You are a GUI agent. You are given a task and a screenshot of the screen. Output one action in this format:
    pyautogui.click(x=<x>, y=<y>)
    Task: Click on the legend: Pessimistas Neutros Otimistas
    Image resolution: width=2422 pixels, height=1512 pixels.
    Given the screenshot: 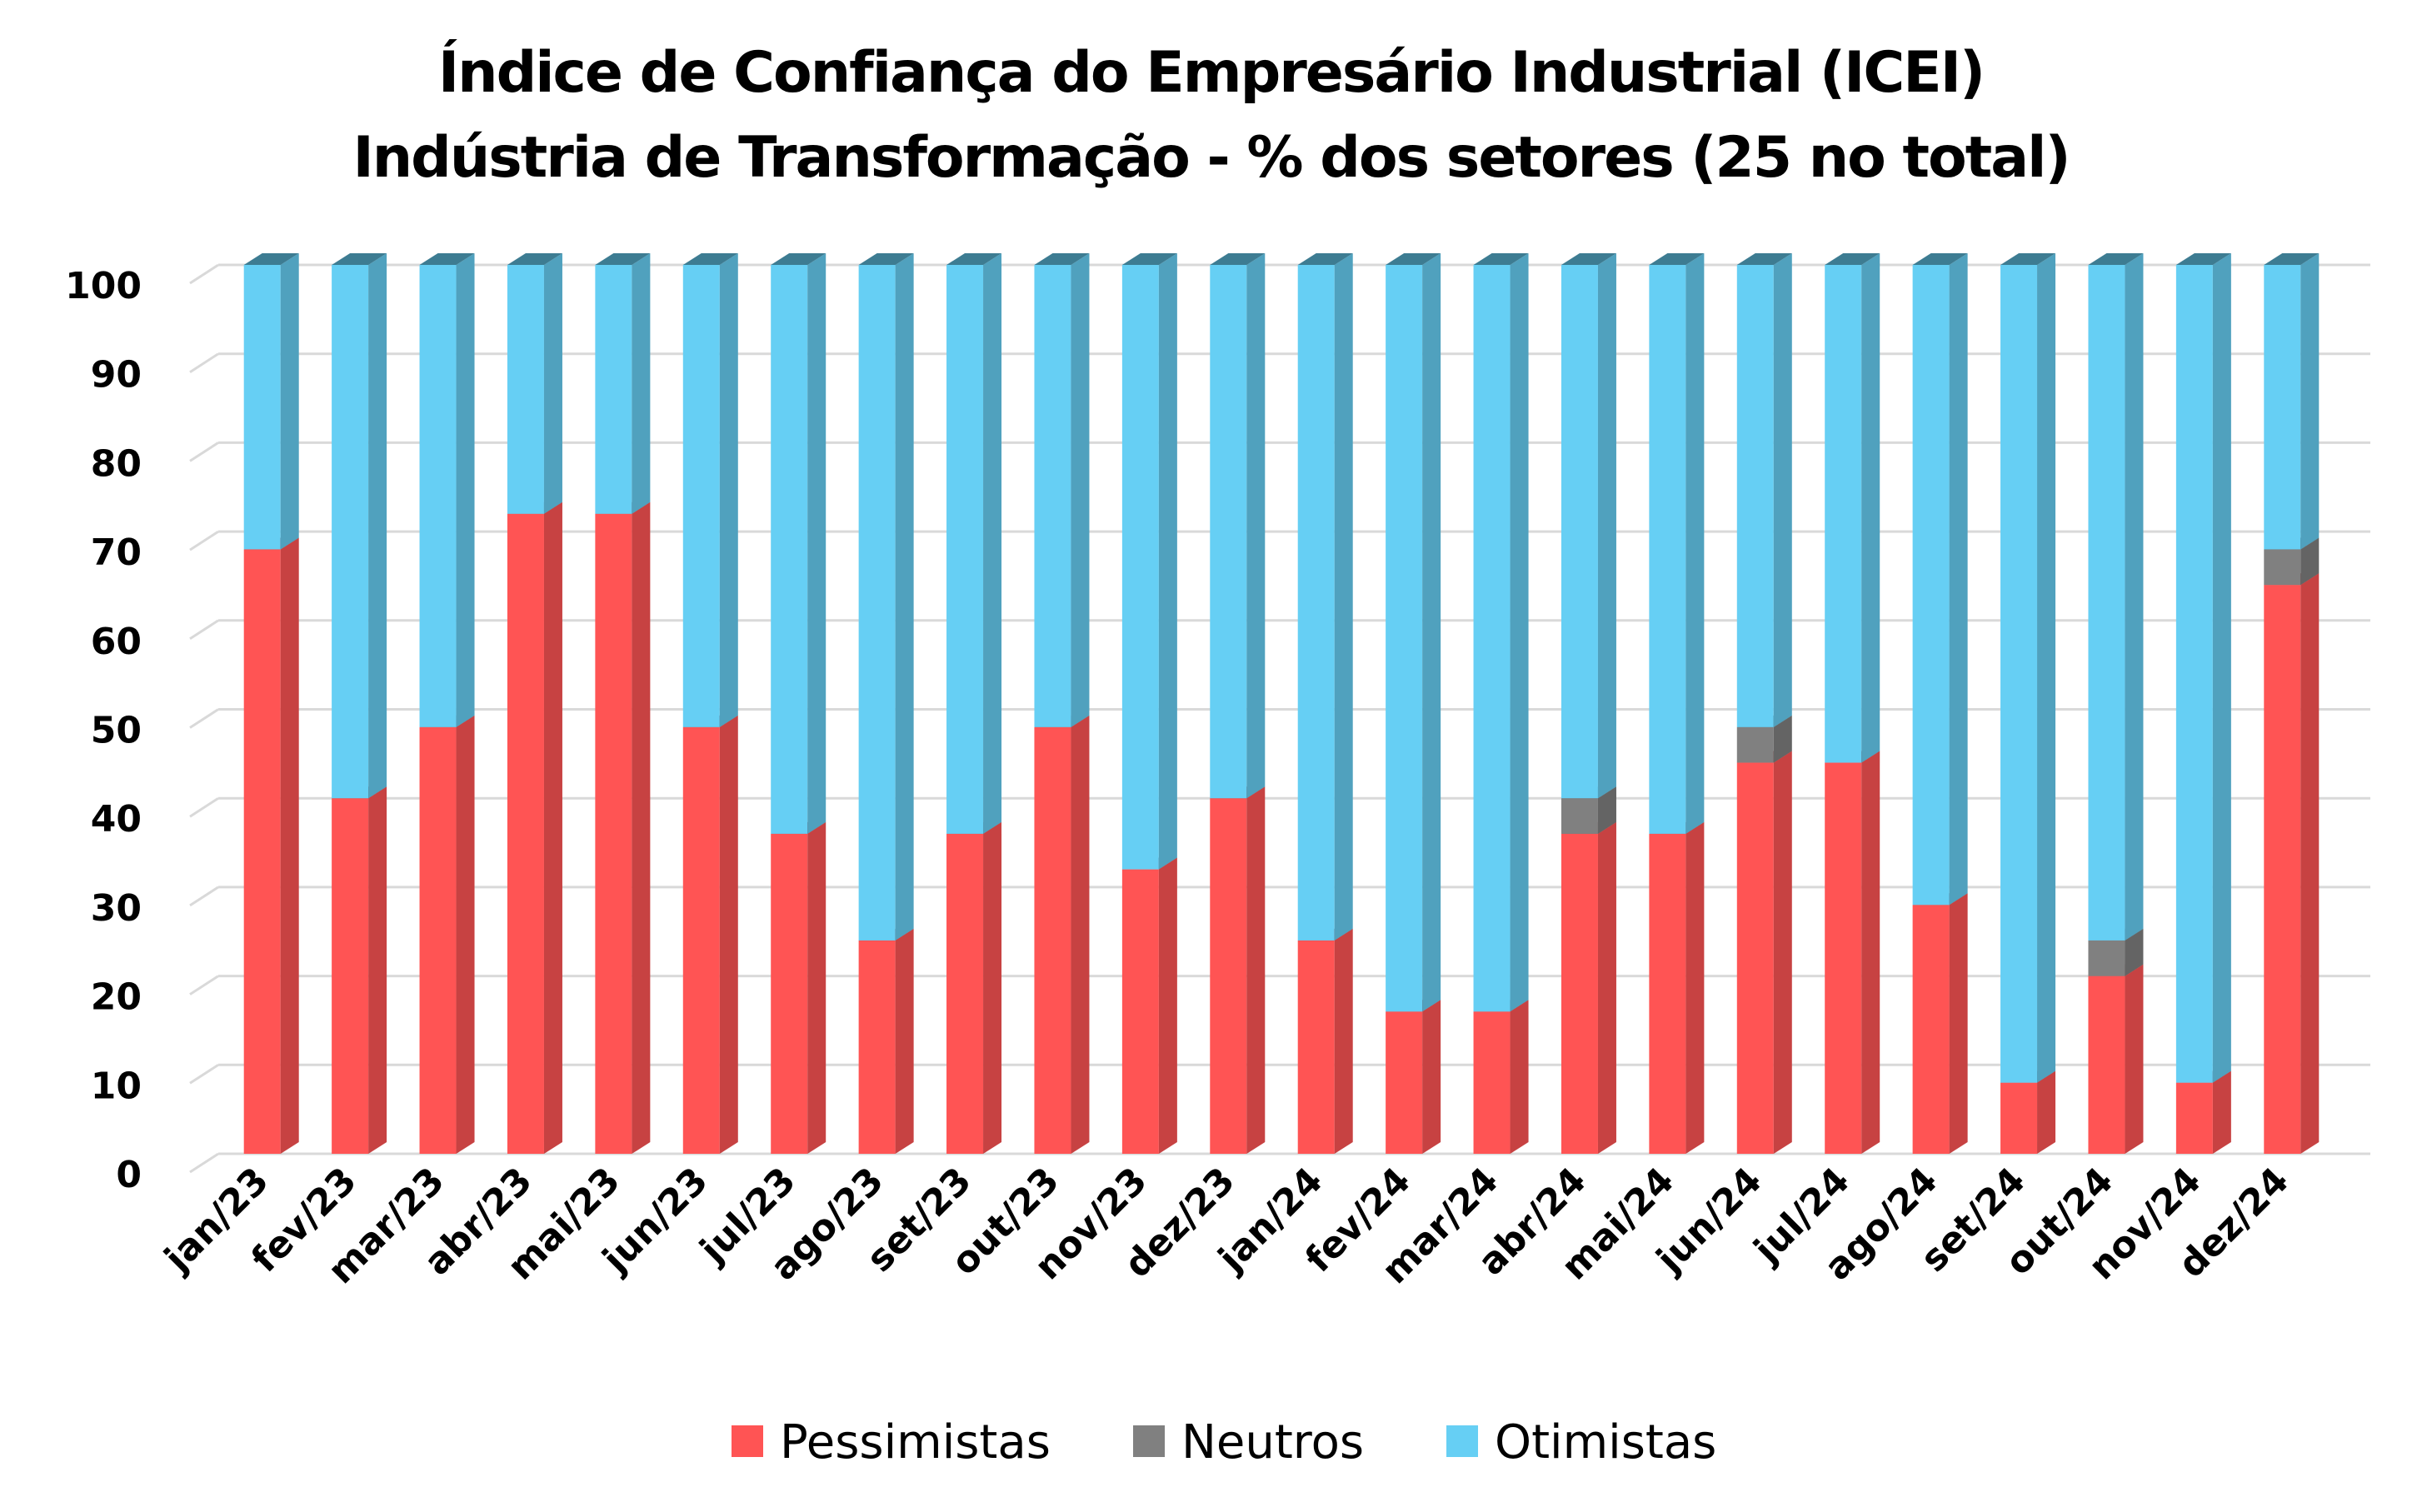 What is the action you would take?
    pyautogui.click(x=1224, y=1442)
    